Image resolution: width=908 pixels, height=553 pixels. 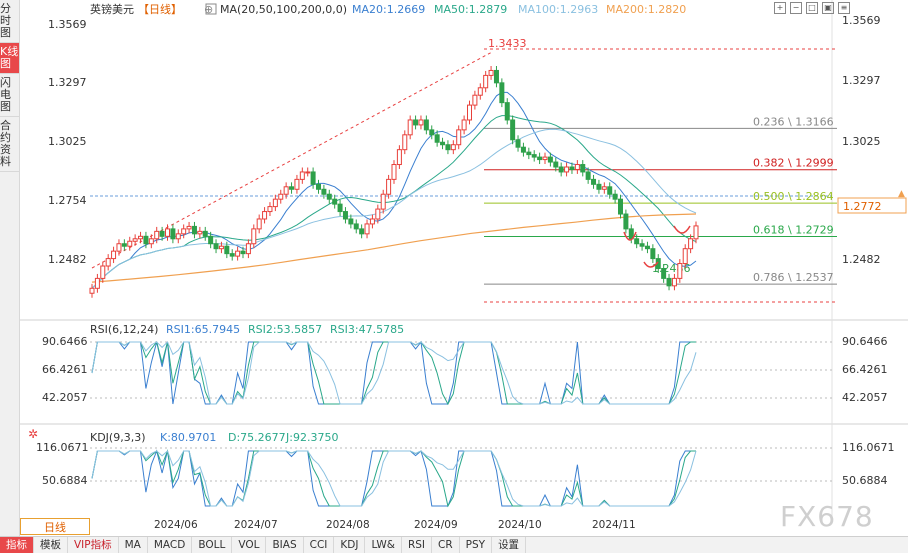 What do you see at coordinates (793, 196) in the screenshot?
I see `fib-level-label: 0.500 \ 1.2864` at bounding box center [793, 196].